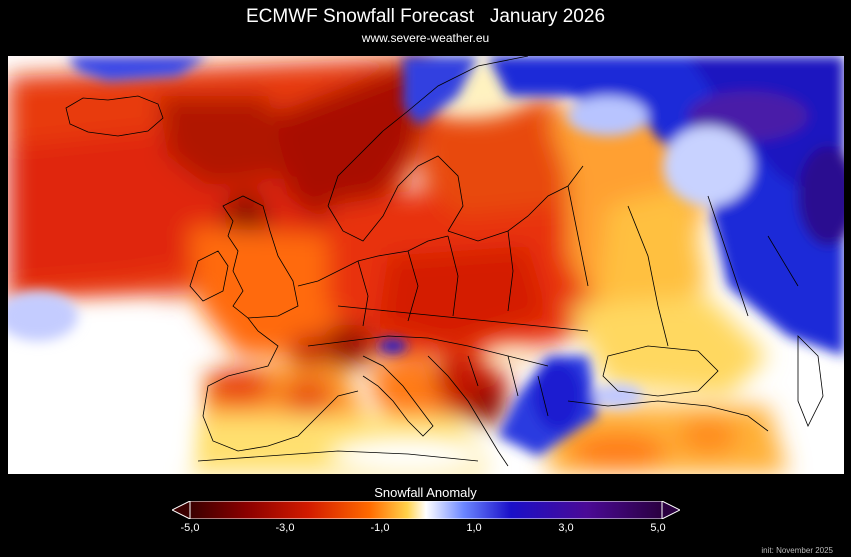 Image resolution: width=851 pixels, height=557 pixels. Describe the element at coordinates (671, 510) in the screenshot. I see `colorbar-max-arrow` at that location.